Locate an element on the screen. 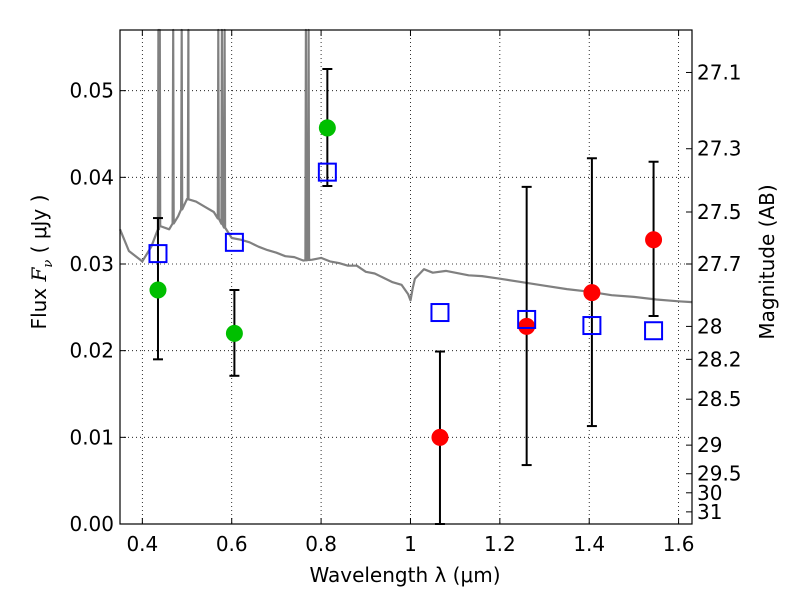 This screenshot has height=600, width=800. y-tick-label: 0.02 is located at coordinates (91, 351).